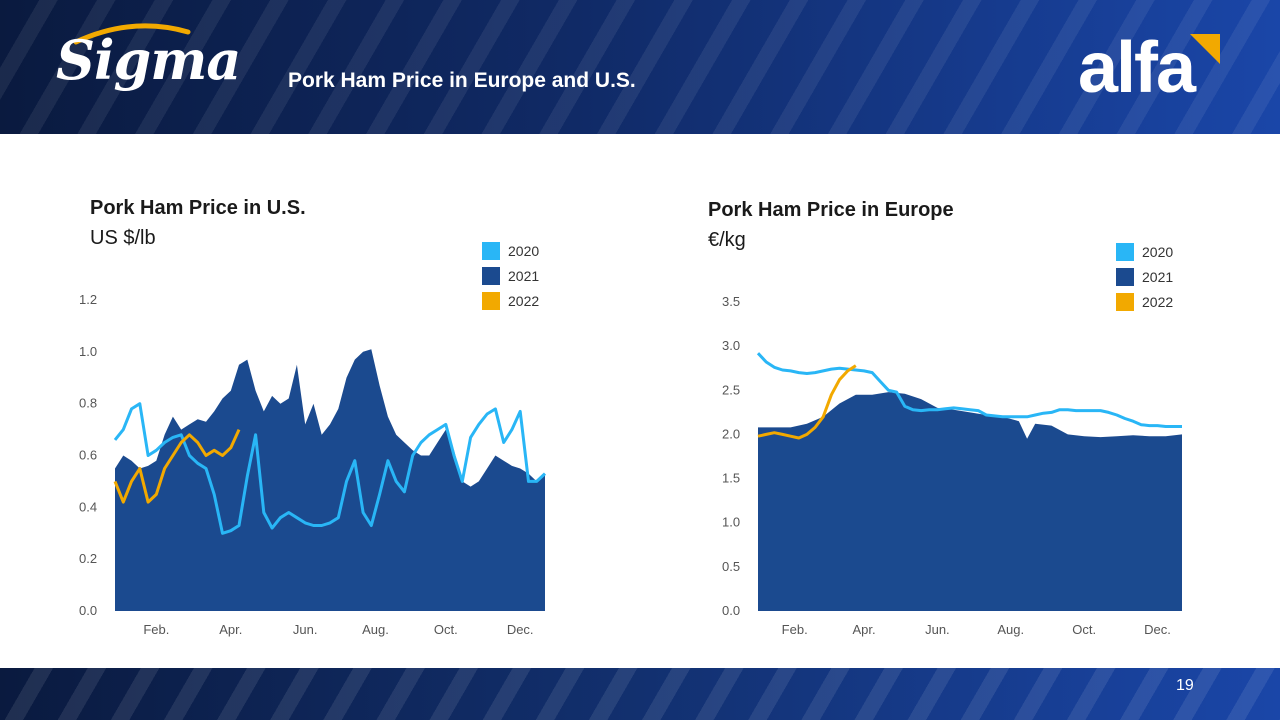 The height and width of the screenshot is (720, 1280). I want to click on europe-xtick-label: Dec., so click(1157, 629).